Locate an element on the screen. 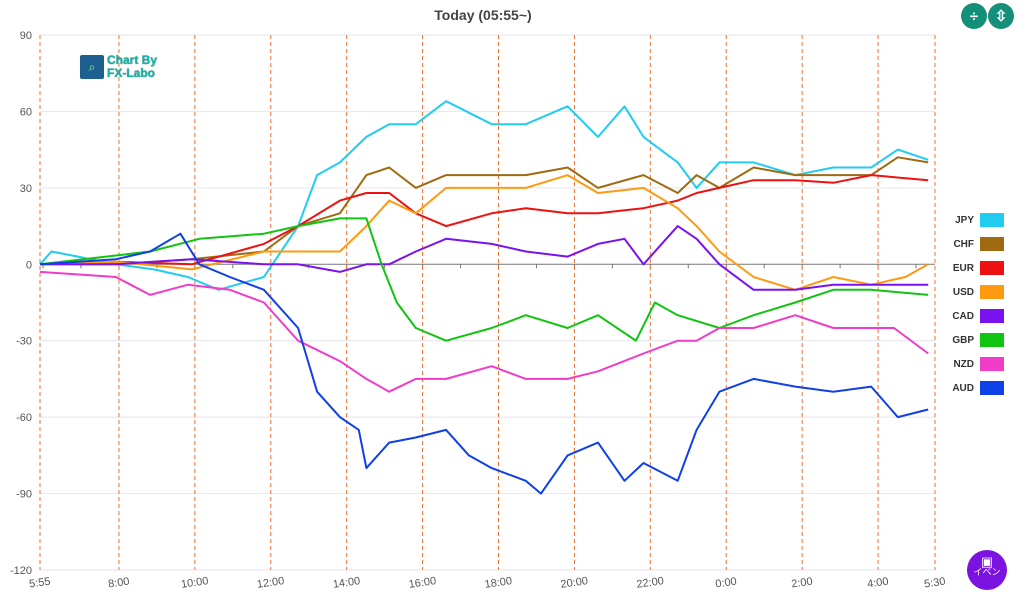 The height and width of the screenshot is (605, 1024). event-label: イベン is located at coordinates (987, 572).